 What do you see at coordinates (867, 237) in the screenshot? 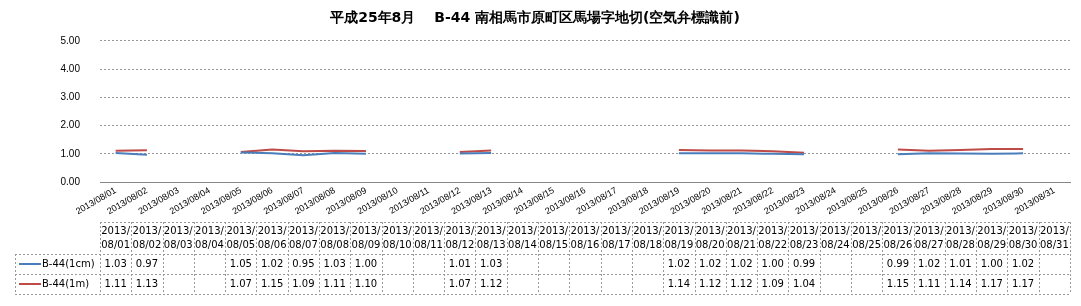
I see `category-label: 2013/08/25` at bounding box center [867, 237].